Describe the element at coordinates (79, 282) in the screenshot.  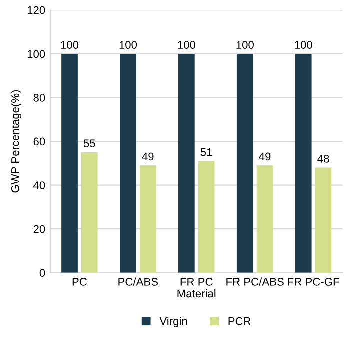
I see `x-tick-label: PC` at that location.